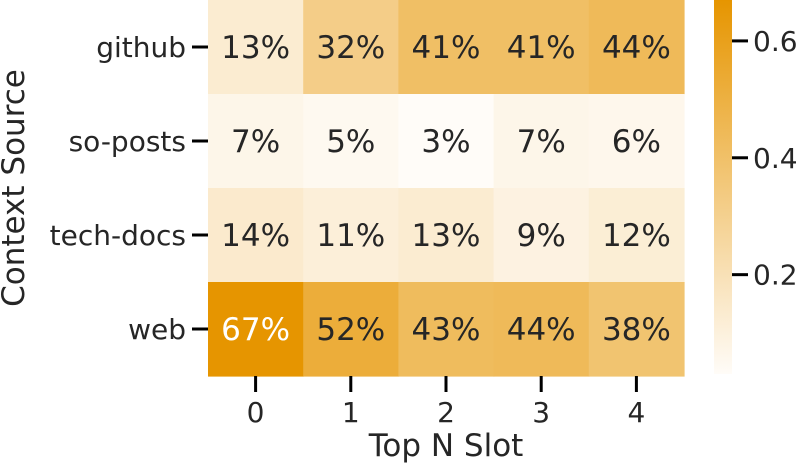  What do you see at coordinates (127, 141) in the screenshot?
I see `y-tick-label: so-posts` at bounding box center [127, 141].